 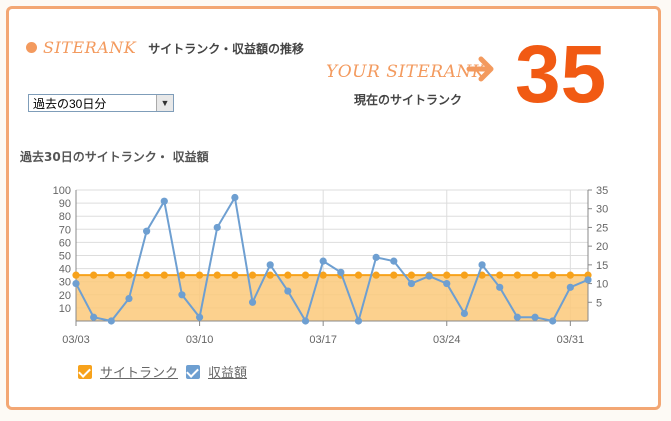 I want to click on x-tick-label: 03/24, so click(x=447, y=340).